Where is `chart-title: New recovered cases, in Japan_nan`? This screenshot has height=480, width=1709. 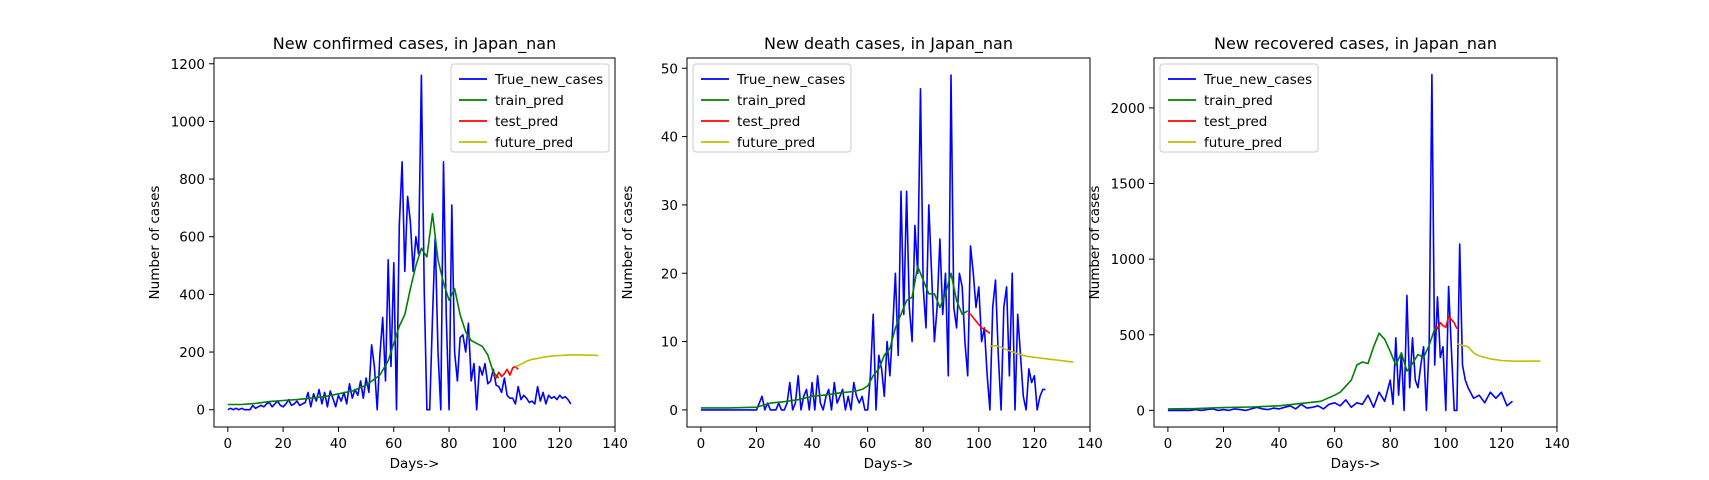 chart-title: New recovered cases, in Japan_nan is located at coordinates (1355, 44).